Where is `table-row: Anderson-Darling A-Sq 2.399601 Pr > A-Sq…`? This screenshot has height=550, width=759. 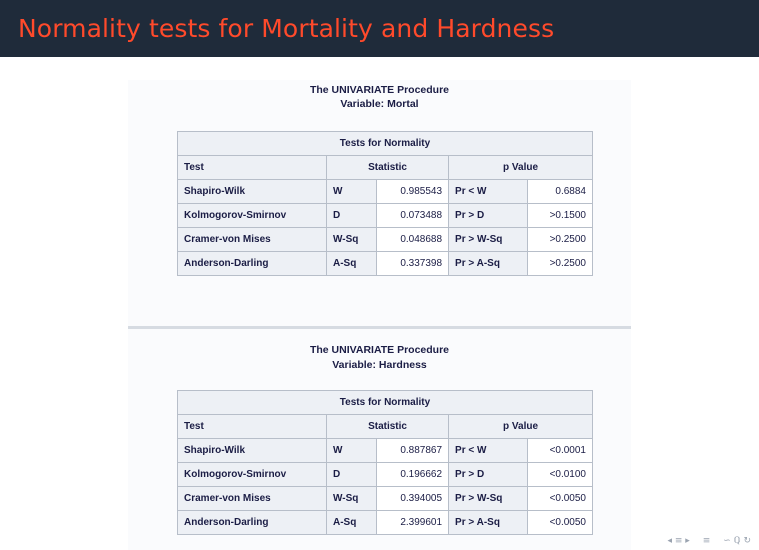 table-row: Anderson-Darling A-Sq 2.399601 Pr > A-Sq… is located at coordinates (385, 522).